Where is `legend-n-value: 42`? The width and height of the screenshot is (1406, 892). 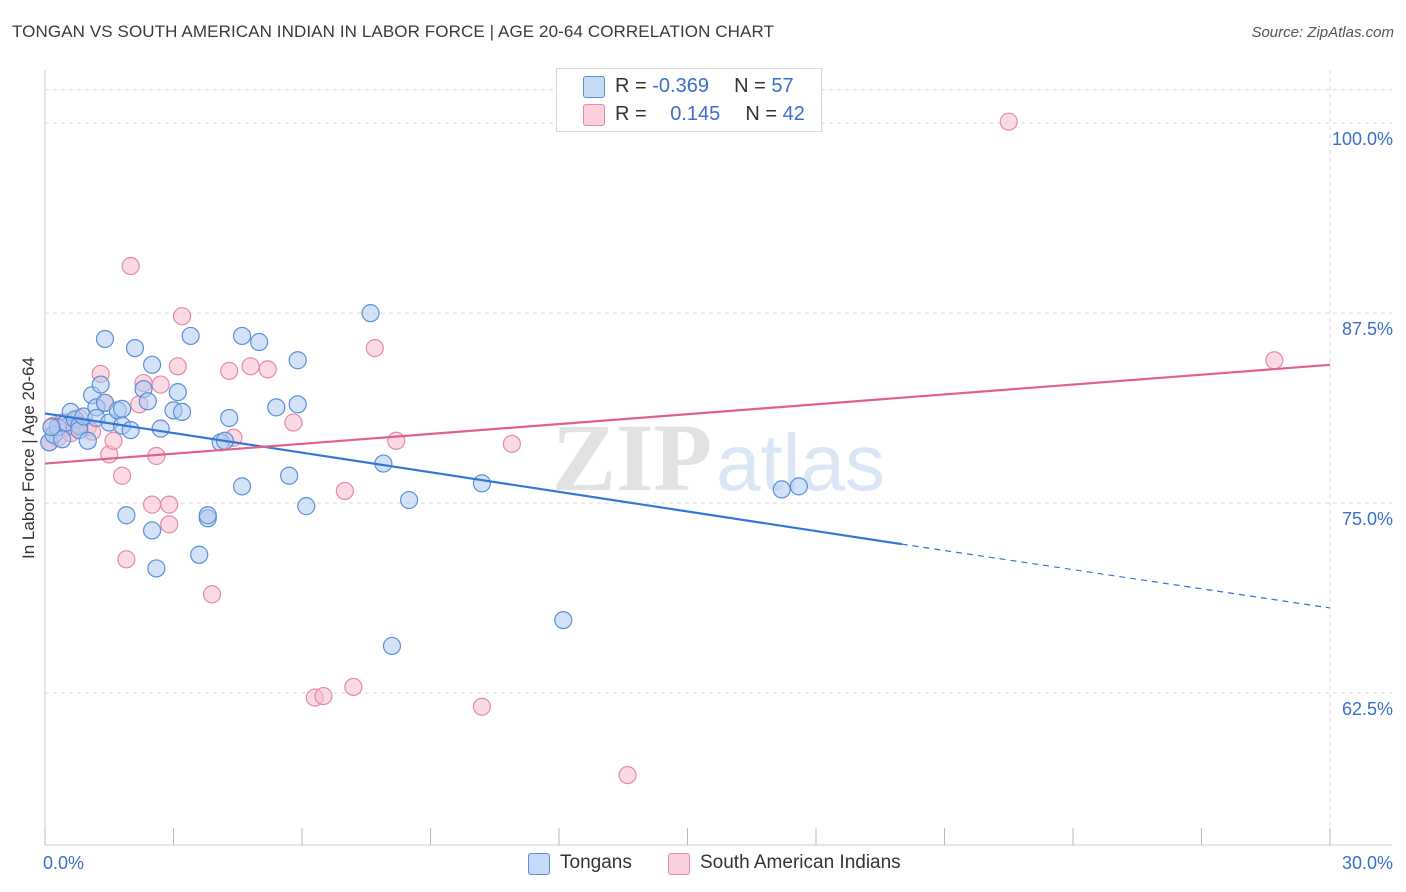 legend-n-value: 42 is located at coordinates (793, 114).